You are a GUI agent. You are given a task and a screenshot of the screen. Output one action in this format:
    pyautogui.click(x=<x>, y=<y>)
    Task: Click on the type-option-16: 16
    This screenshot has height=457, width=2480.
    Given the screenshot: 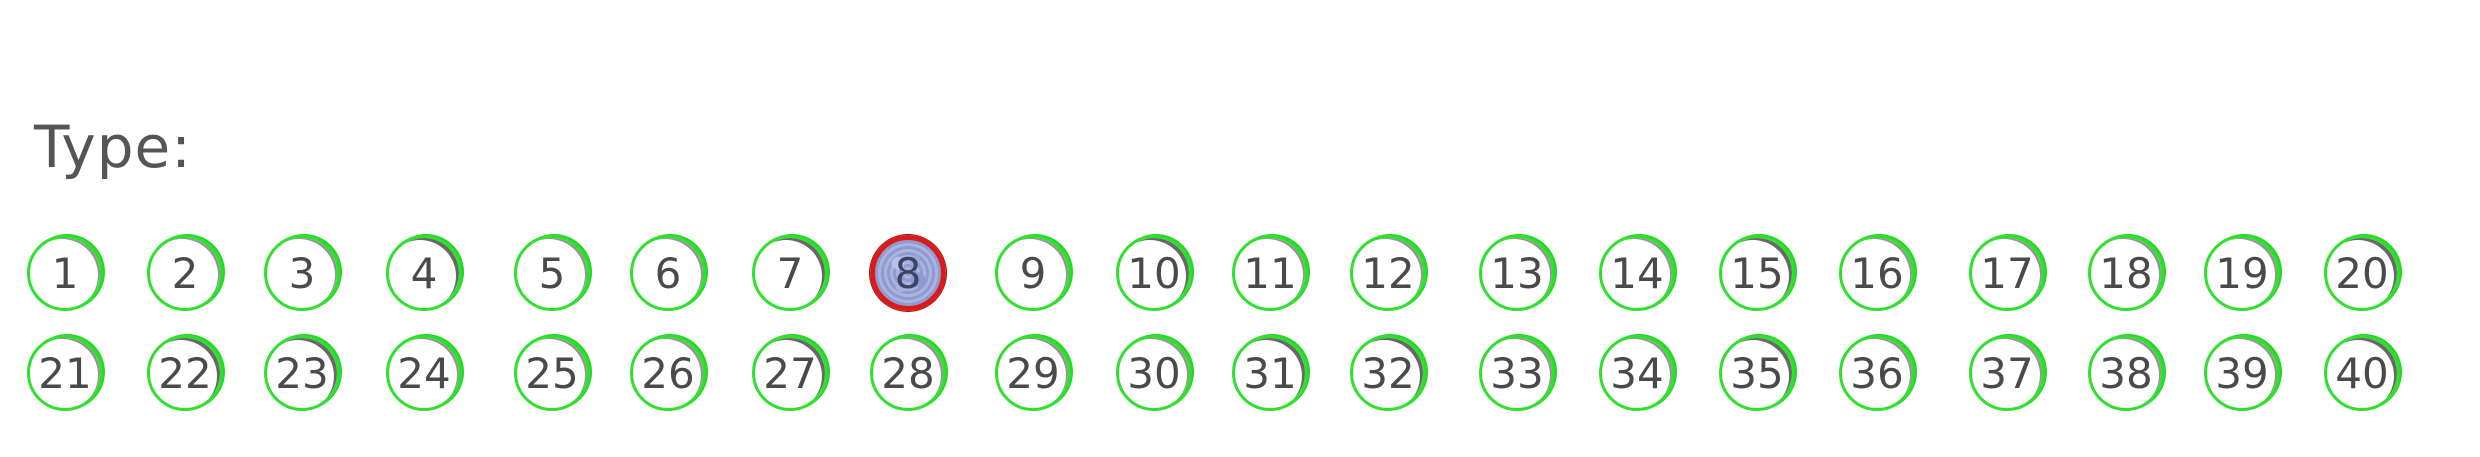 What is the action you would take?
    pyautogui.click(x=1877, y=273)
    